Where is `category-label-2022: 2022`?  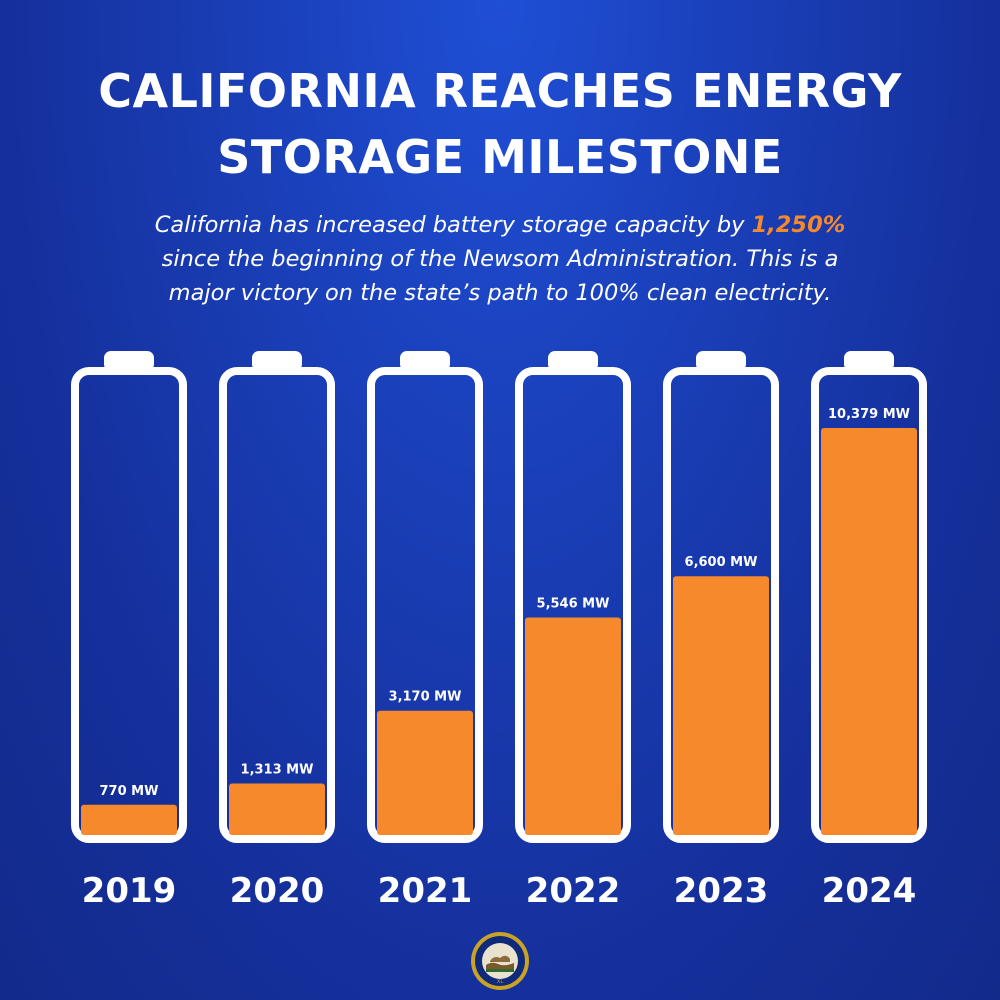 category-label-2022: 2022 is located at coordinates (573, 891).